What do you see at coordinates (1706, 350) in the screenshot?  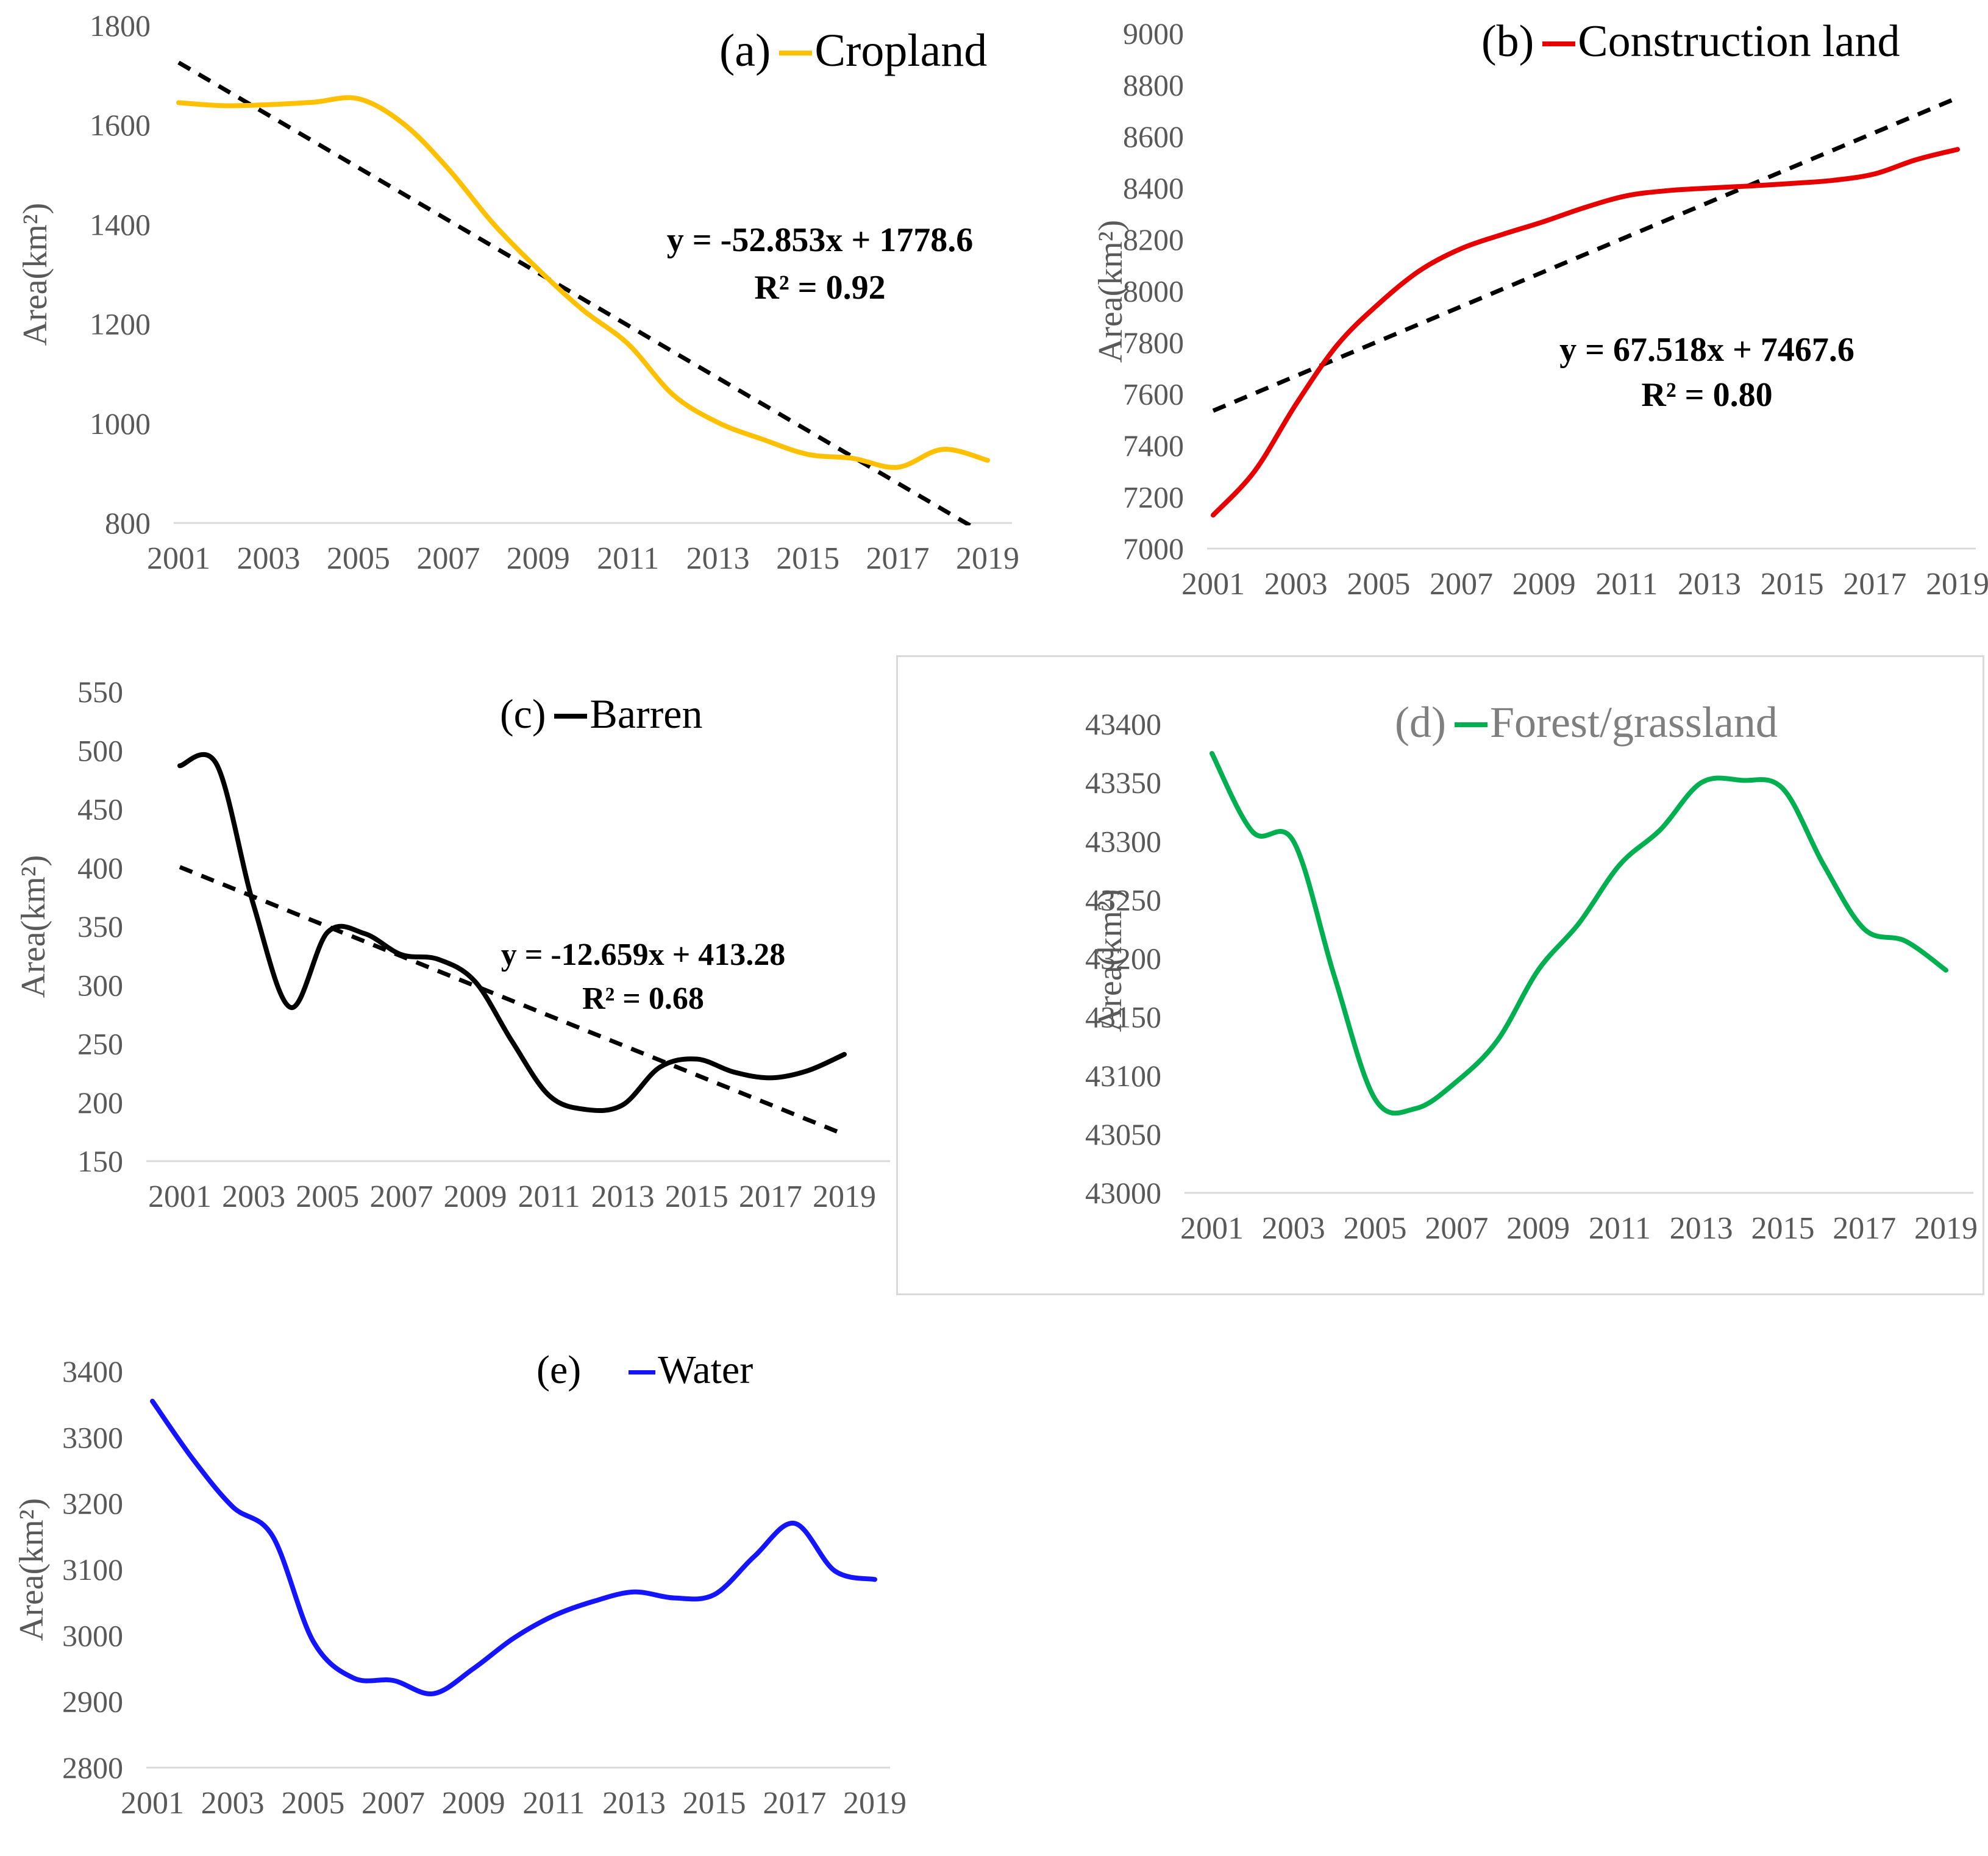 I see `trendline-equation: y = 67.518x + 7467.6` at bounding box center [1706, 350].